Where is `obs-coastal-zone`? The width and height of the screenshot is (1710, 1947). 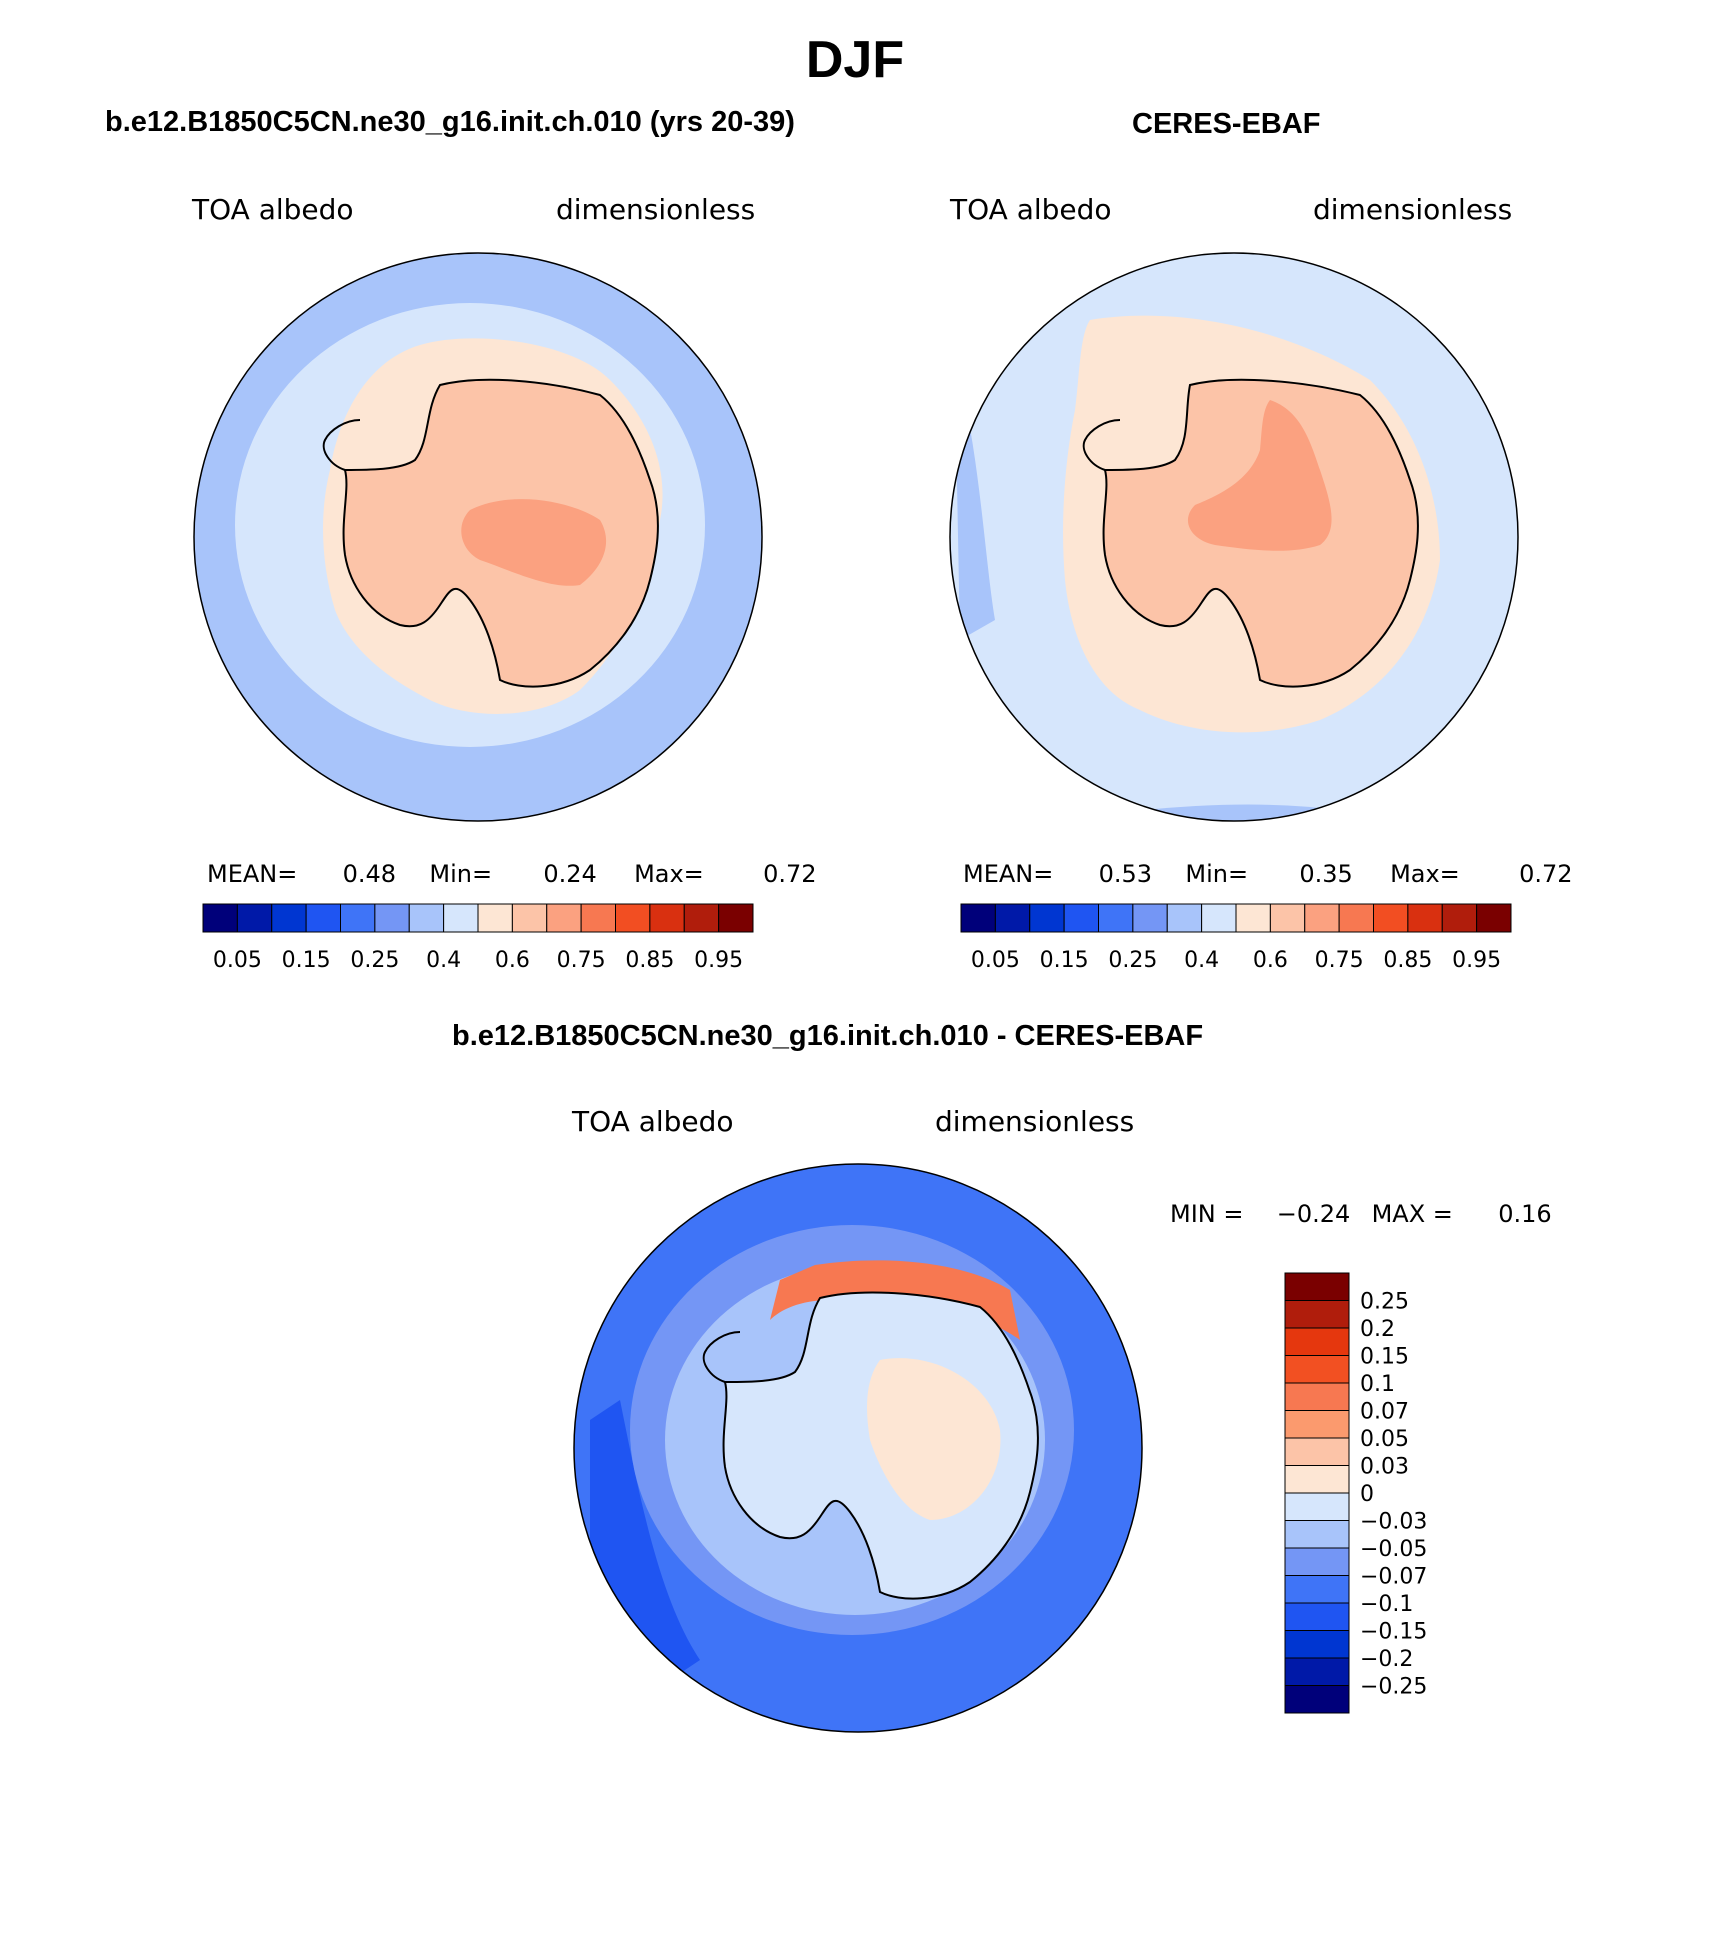
obs-coastal-zone is located at coordinates (1251, 524).